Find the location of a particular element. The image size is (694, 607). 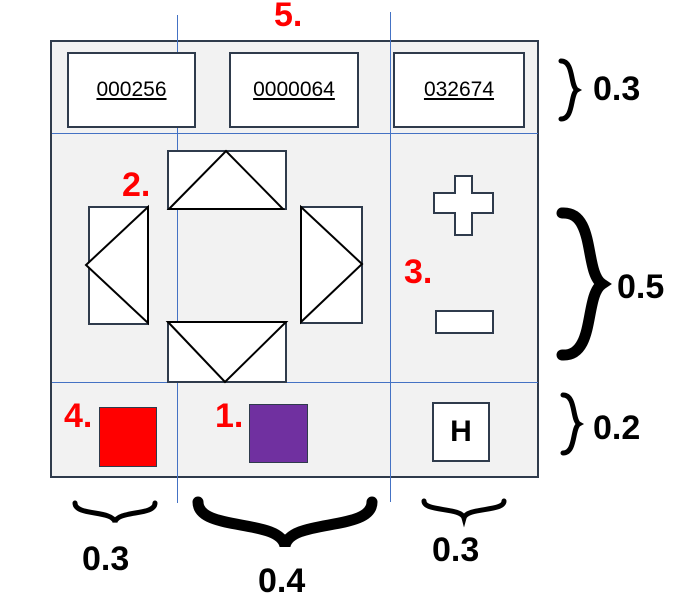

ratio-row-middle: 0.5 is located at coordinates (641, 287).